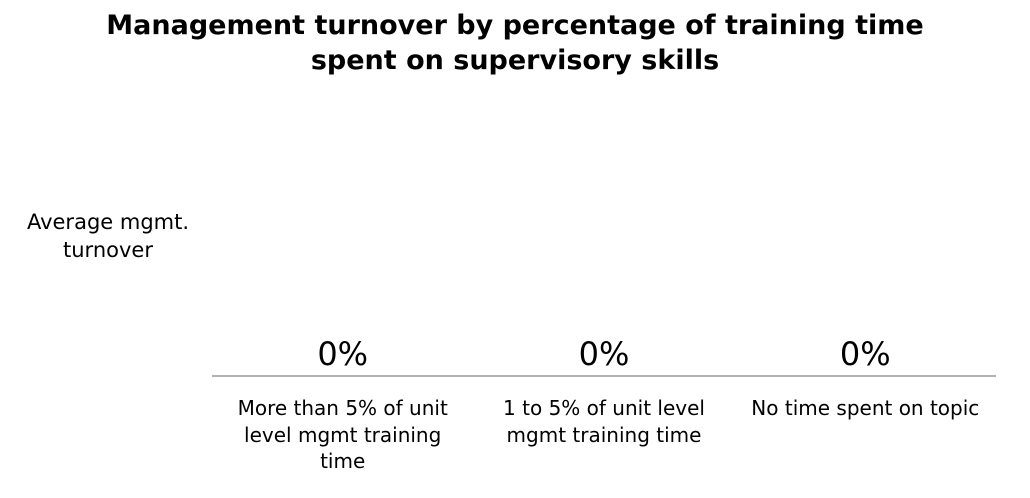 Image resolution: width=1030 pixels, height=498 pixels. I want to click on chart-title-line-2: spent on supervisory skills, so click(515, 60).